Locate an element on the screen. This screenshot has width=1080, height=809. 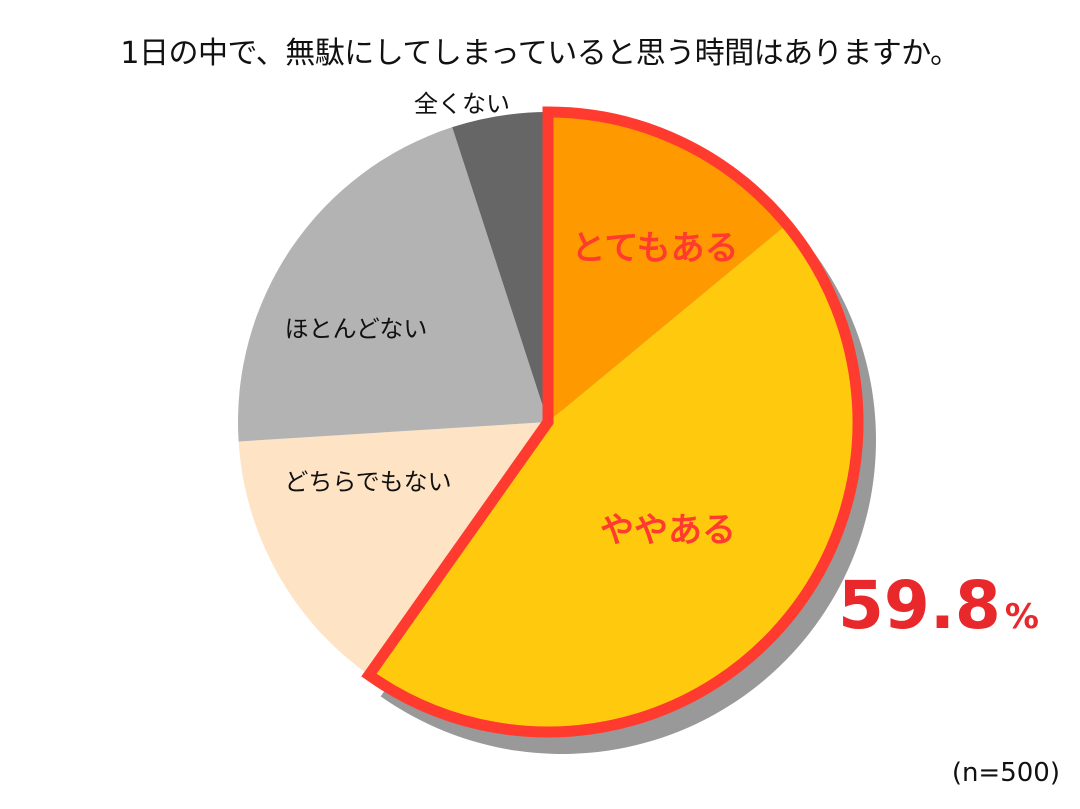
slice-0-wedge is located at coordinates (667, 267).